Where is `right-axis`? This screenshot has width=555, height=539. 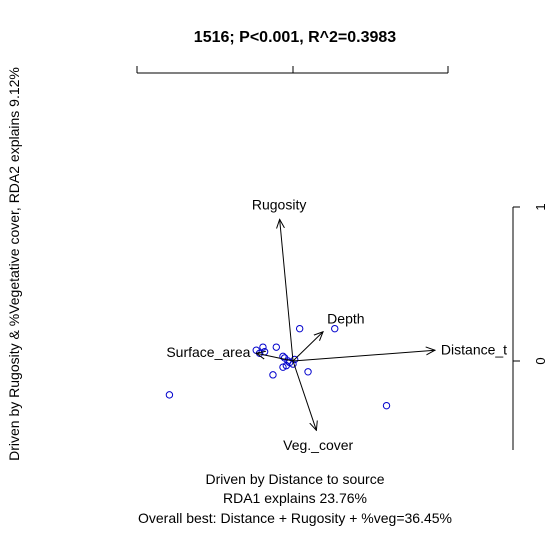
right-axis is located at coordinates (516, 328).